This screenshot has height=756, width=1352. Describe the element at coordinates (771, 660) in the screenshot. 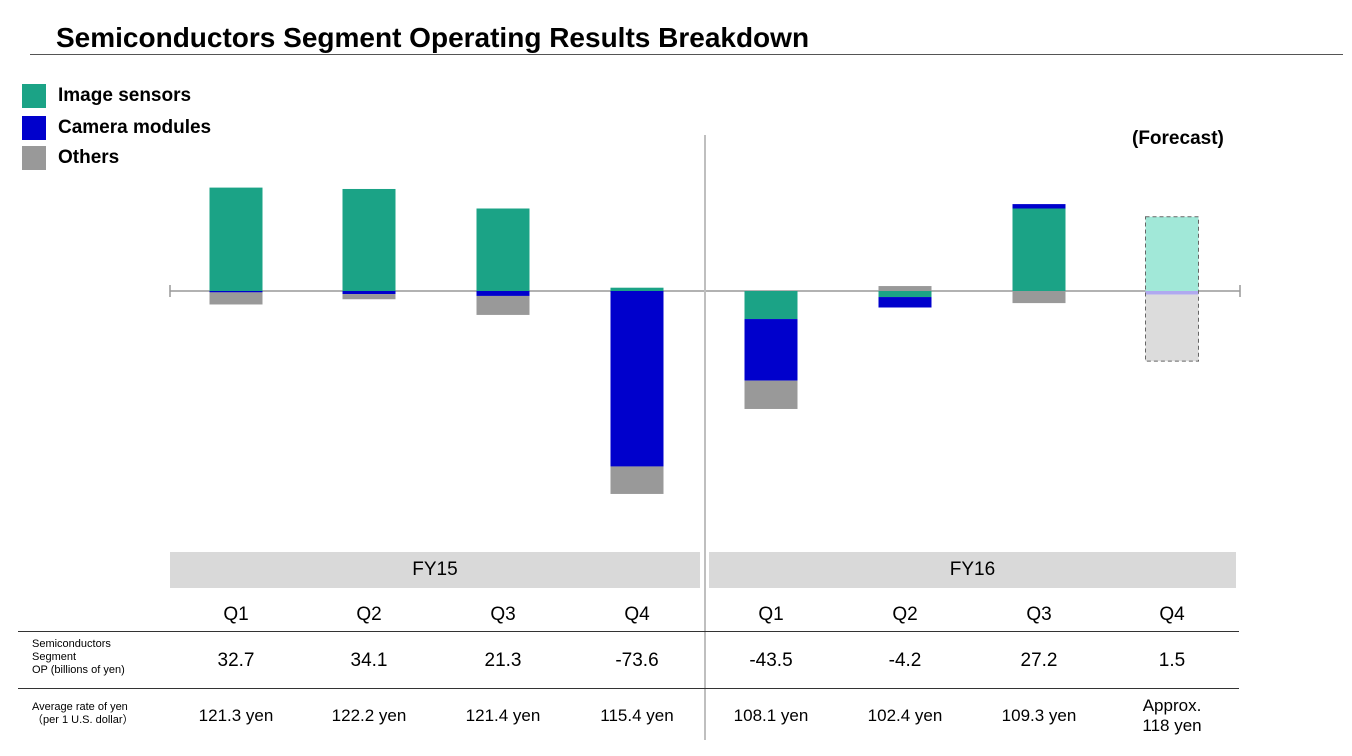

I see `op-value-fy16-q1: -43.5` at that location.